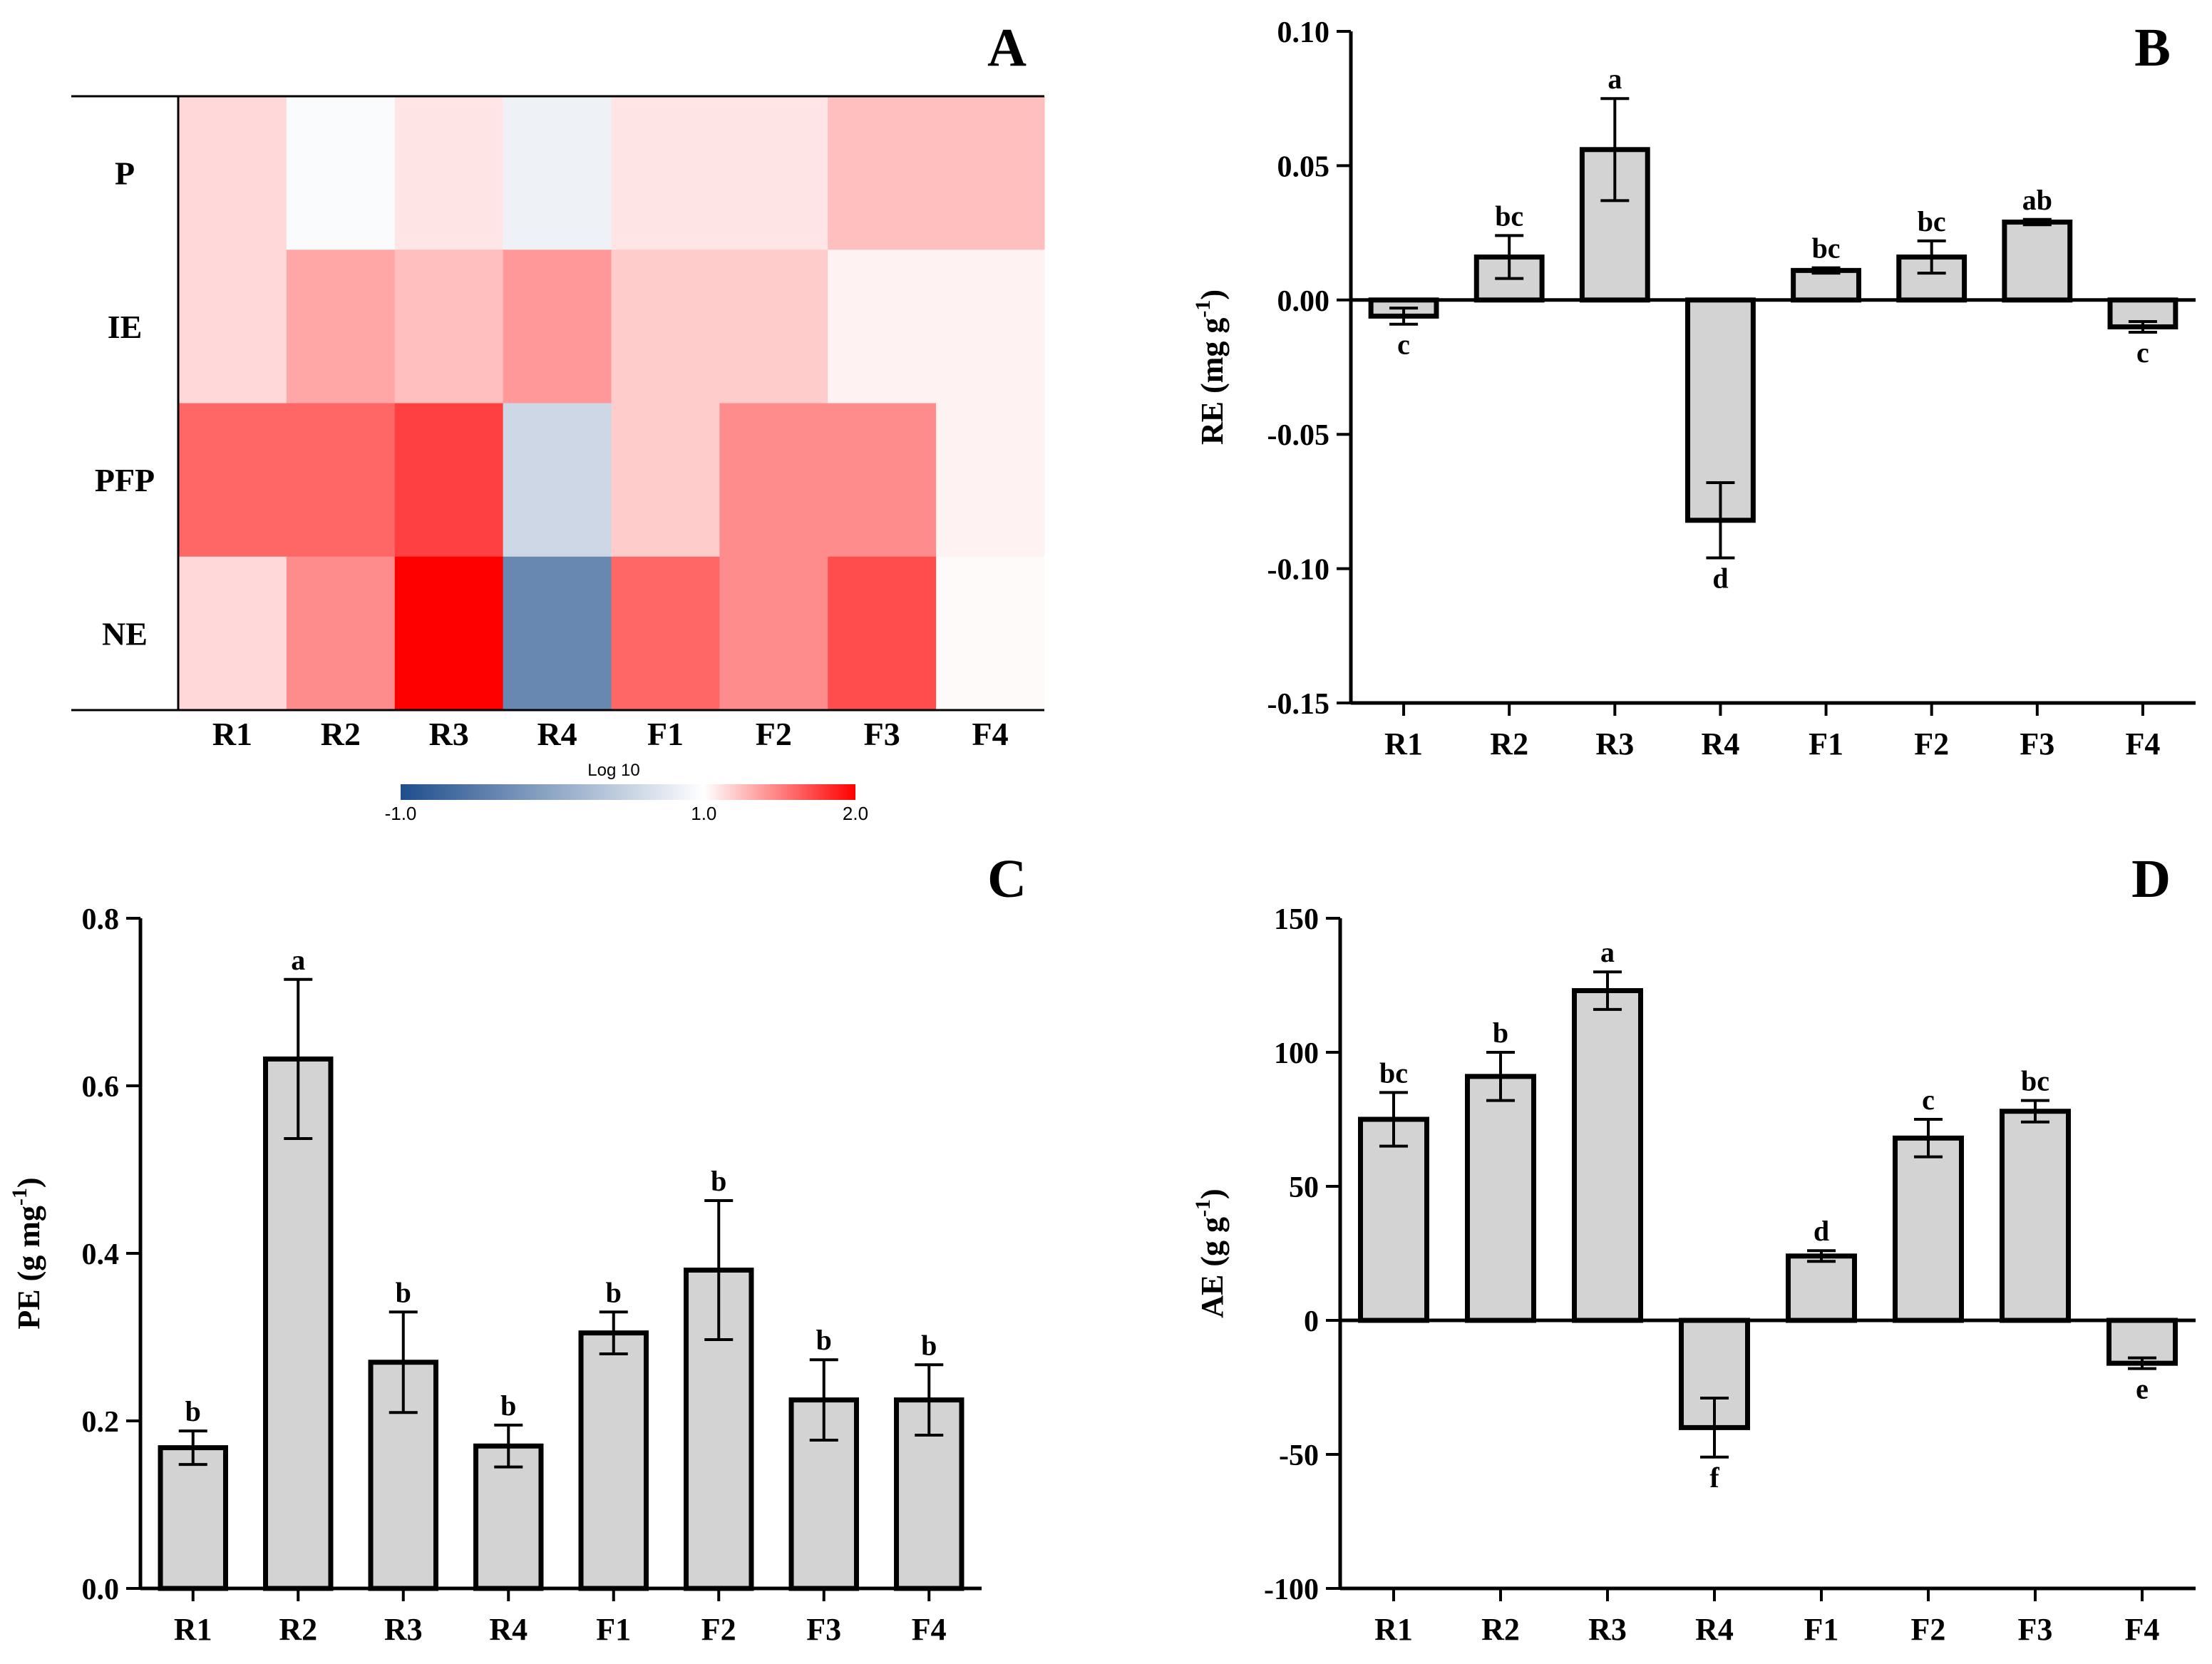 Image resolution: width=2212 pixels, height=1664 pixels. What do you see at coordinates (1296, 920) in the screenshot?
I see `y-tick-label: 150` at bounding box center [1296, 920].